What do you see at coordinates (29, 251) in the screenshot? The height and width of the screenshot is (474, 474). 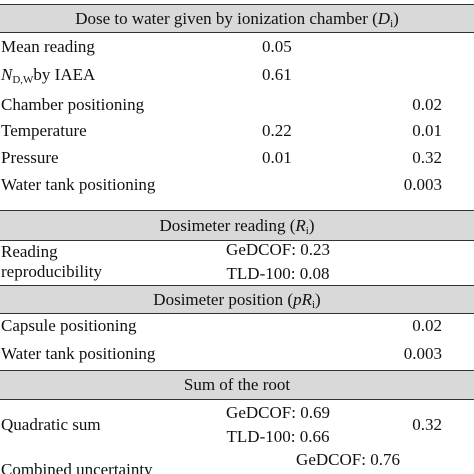 I see `row-label: Reading` at bounding box center [29, 251].